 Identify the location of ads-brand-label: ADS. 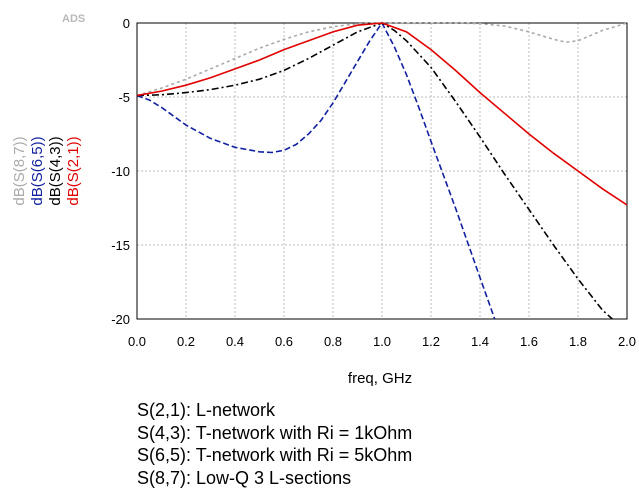
(73, 19).